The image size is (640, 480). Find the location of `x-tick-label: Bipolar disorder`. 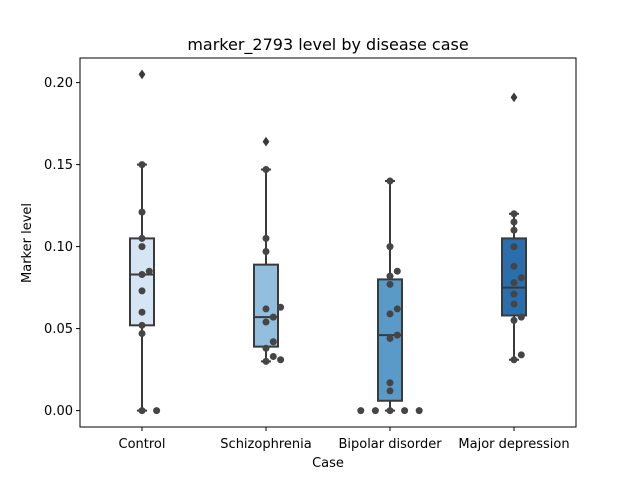

x-tick-label: Bipolar disorder is located at coordinates (390, 444).